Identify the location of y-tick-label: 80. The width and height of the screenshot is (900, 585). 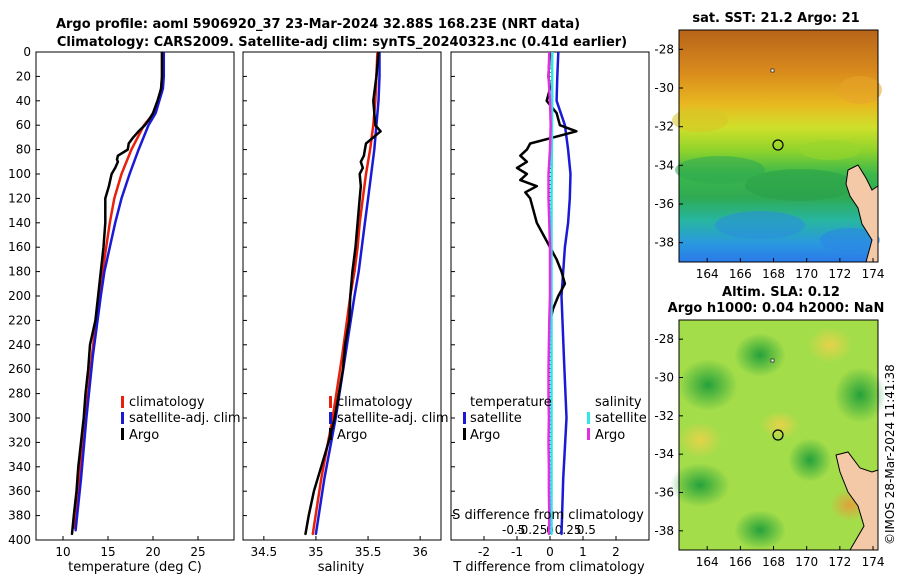
(23, 150).